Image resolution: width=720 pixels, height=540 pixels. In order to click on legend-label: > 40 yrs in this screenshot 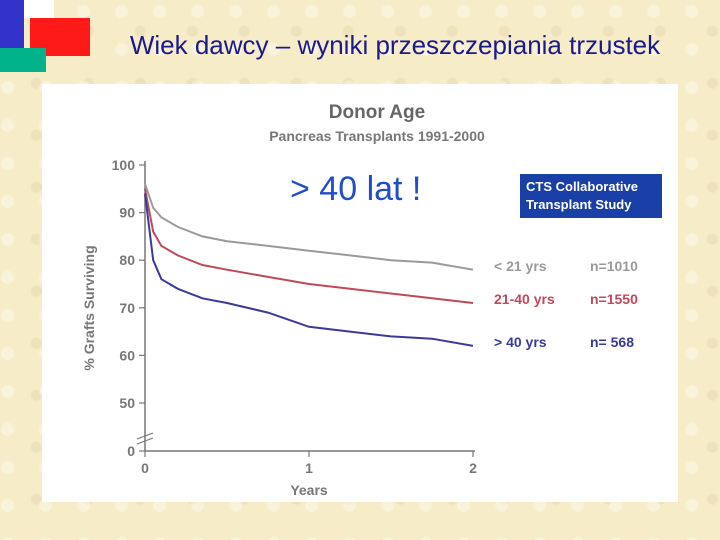, I will do `click(520, 342)`.